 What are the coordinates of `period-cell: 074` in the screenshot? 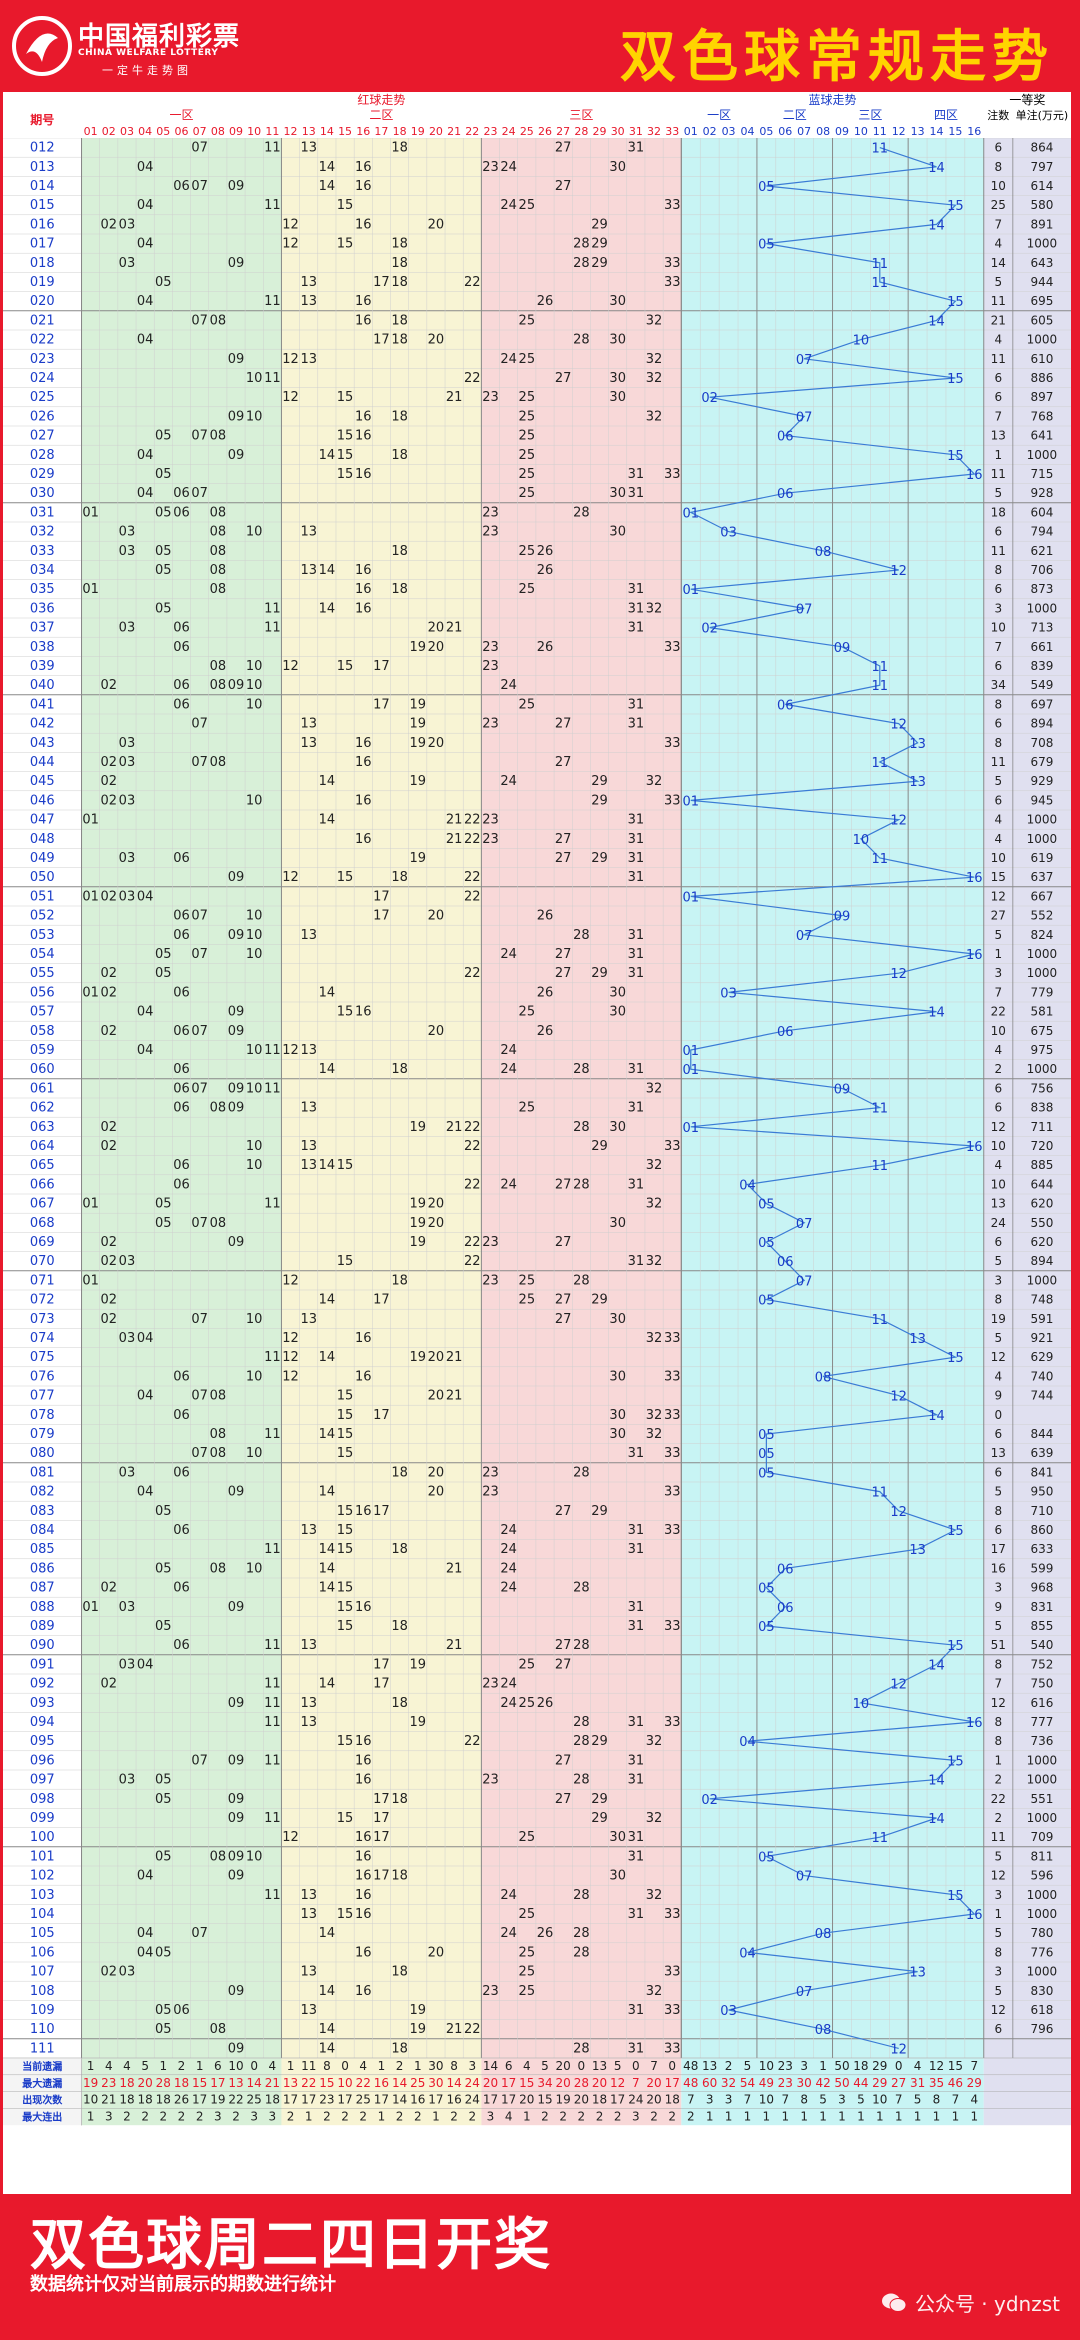 It's located at (42, 1338).